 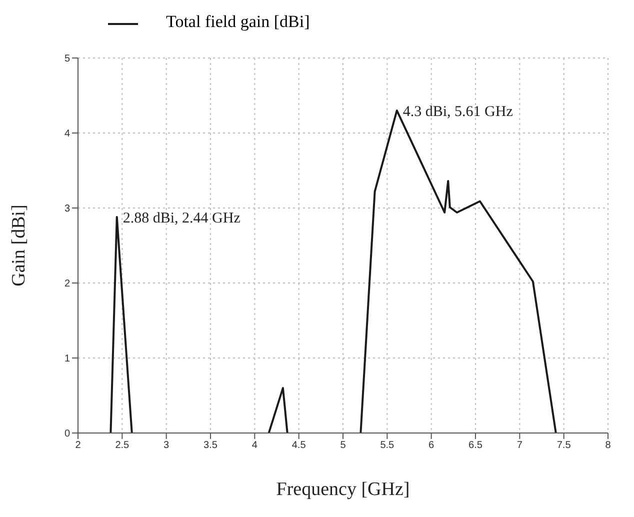 I want to click on legend-label: Total field gain [dBi], so click(x=238, y=22).